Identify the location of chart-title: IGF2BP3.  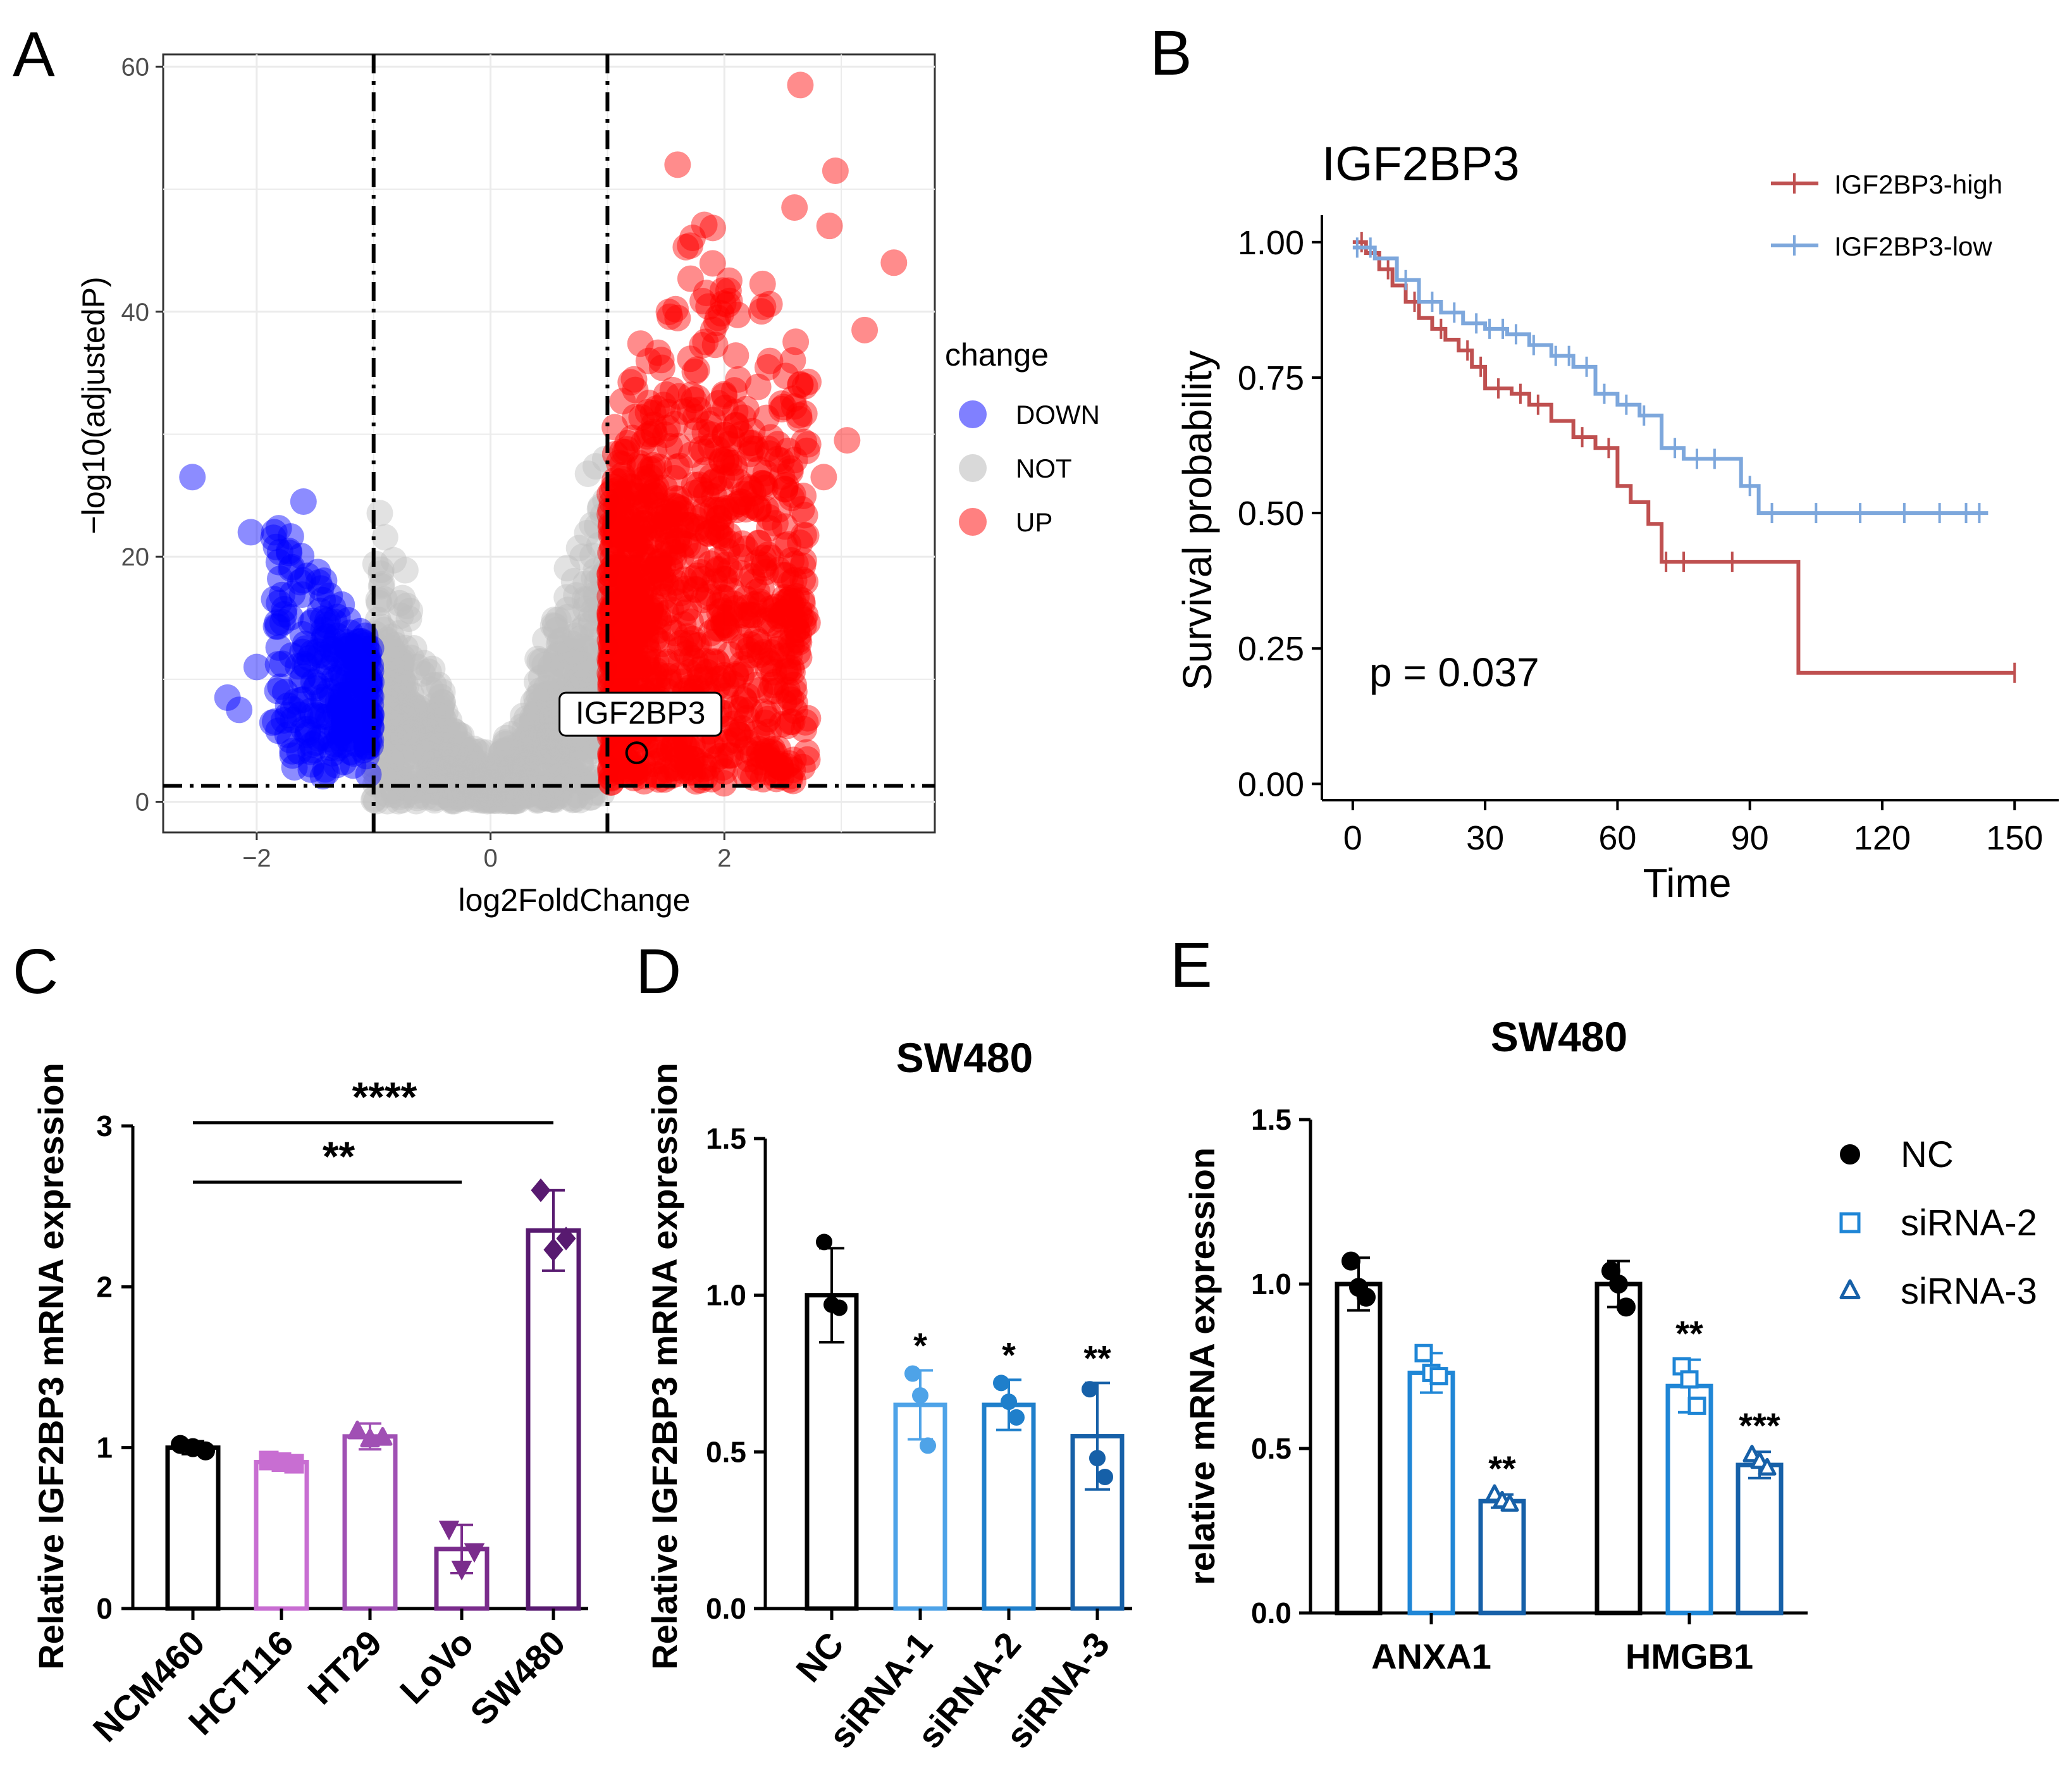
(1421, 164).